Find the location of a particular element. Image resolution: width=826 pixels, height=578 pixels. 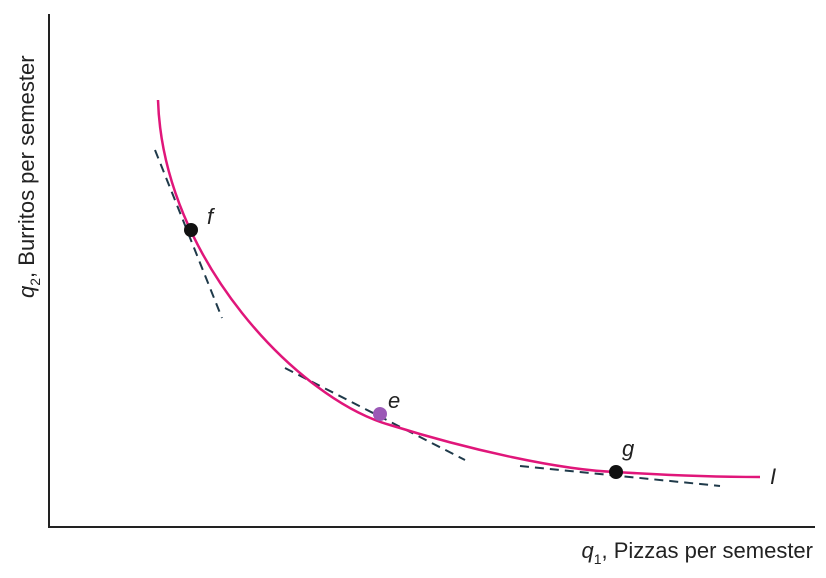

label: , Burritos per semester is located at coordinates (26, 166).